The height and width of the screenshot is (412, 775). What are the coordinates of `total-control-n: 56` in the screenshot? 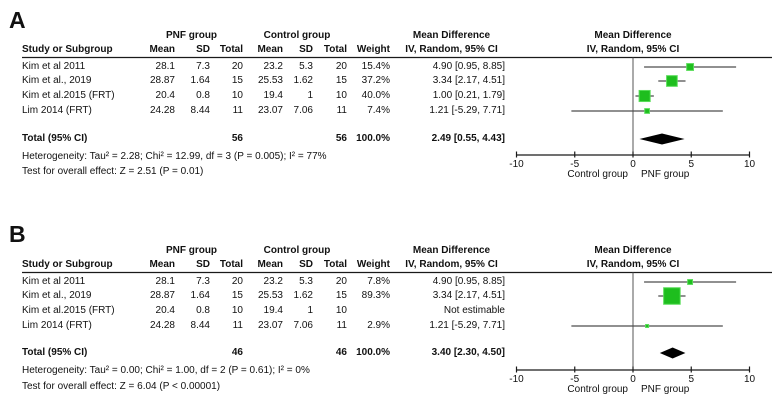 It's located at (341, 138).